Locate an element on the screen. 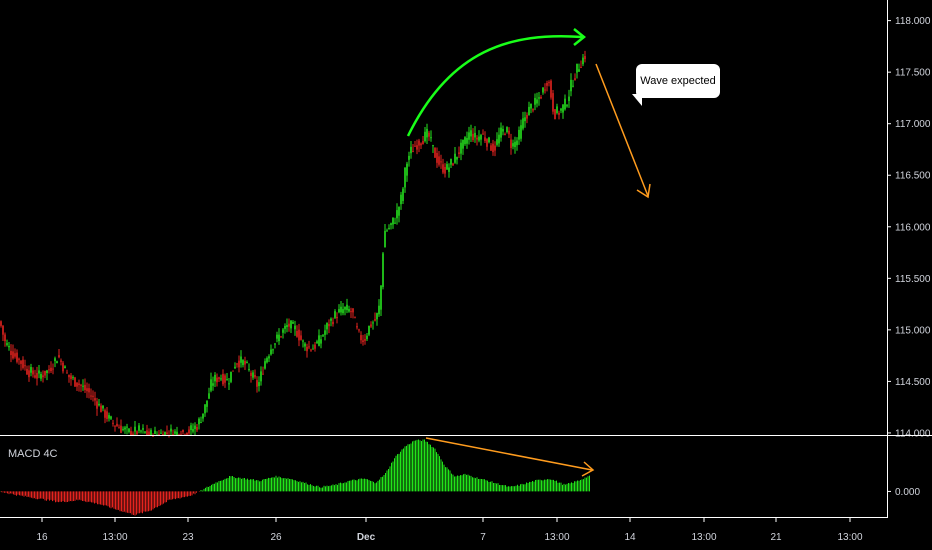  green-arc-arrow is located at coordinates (494, 86).